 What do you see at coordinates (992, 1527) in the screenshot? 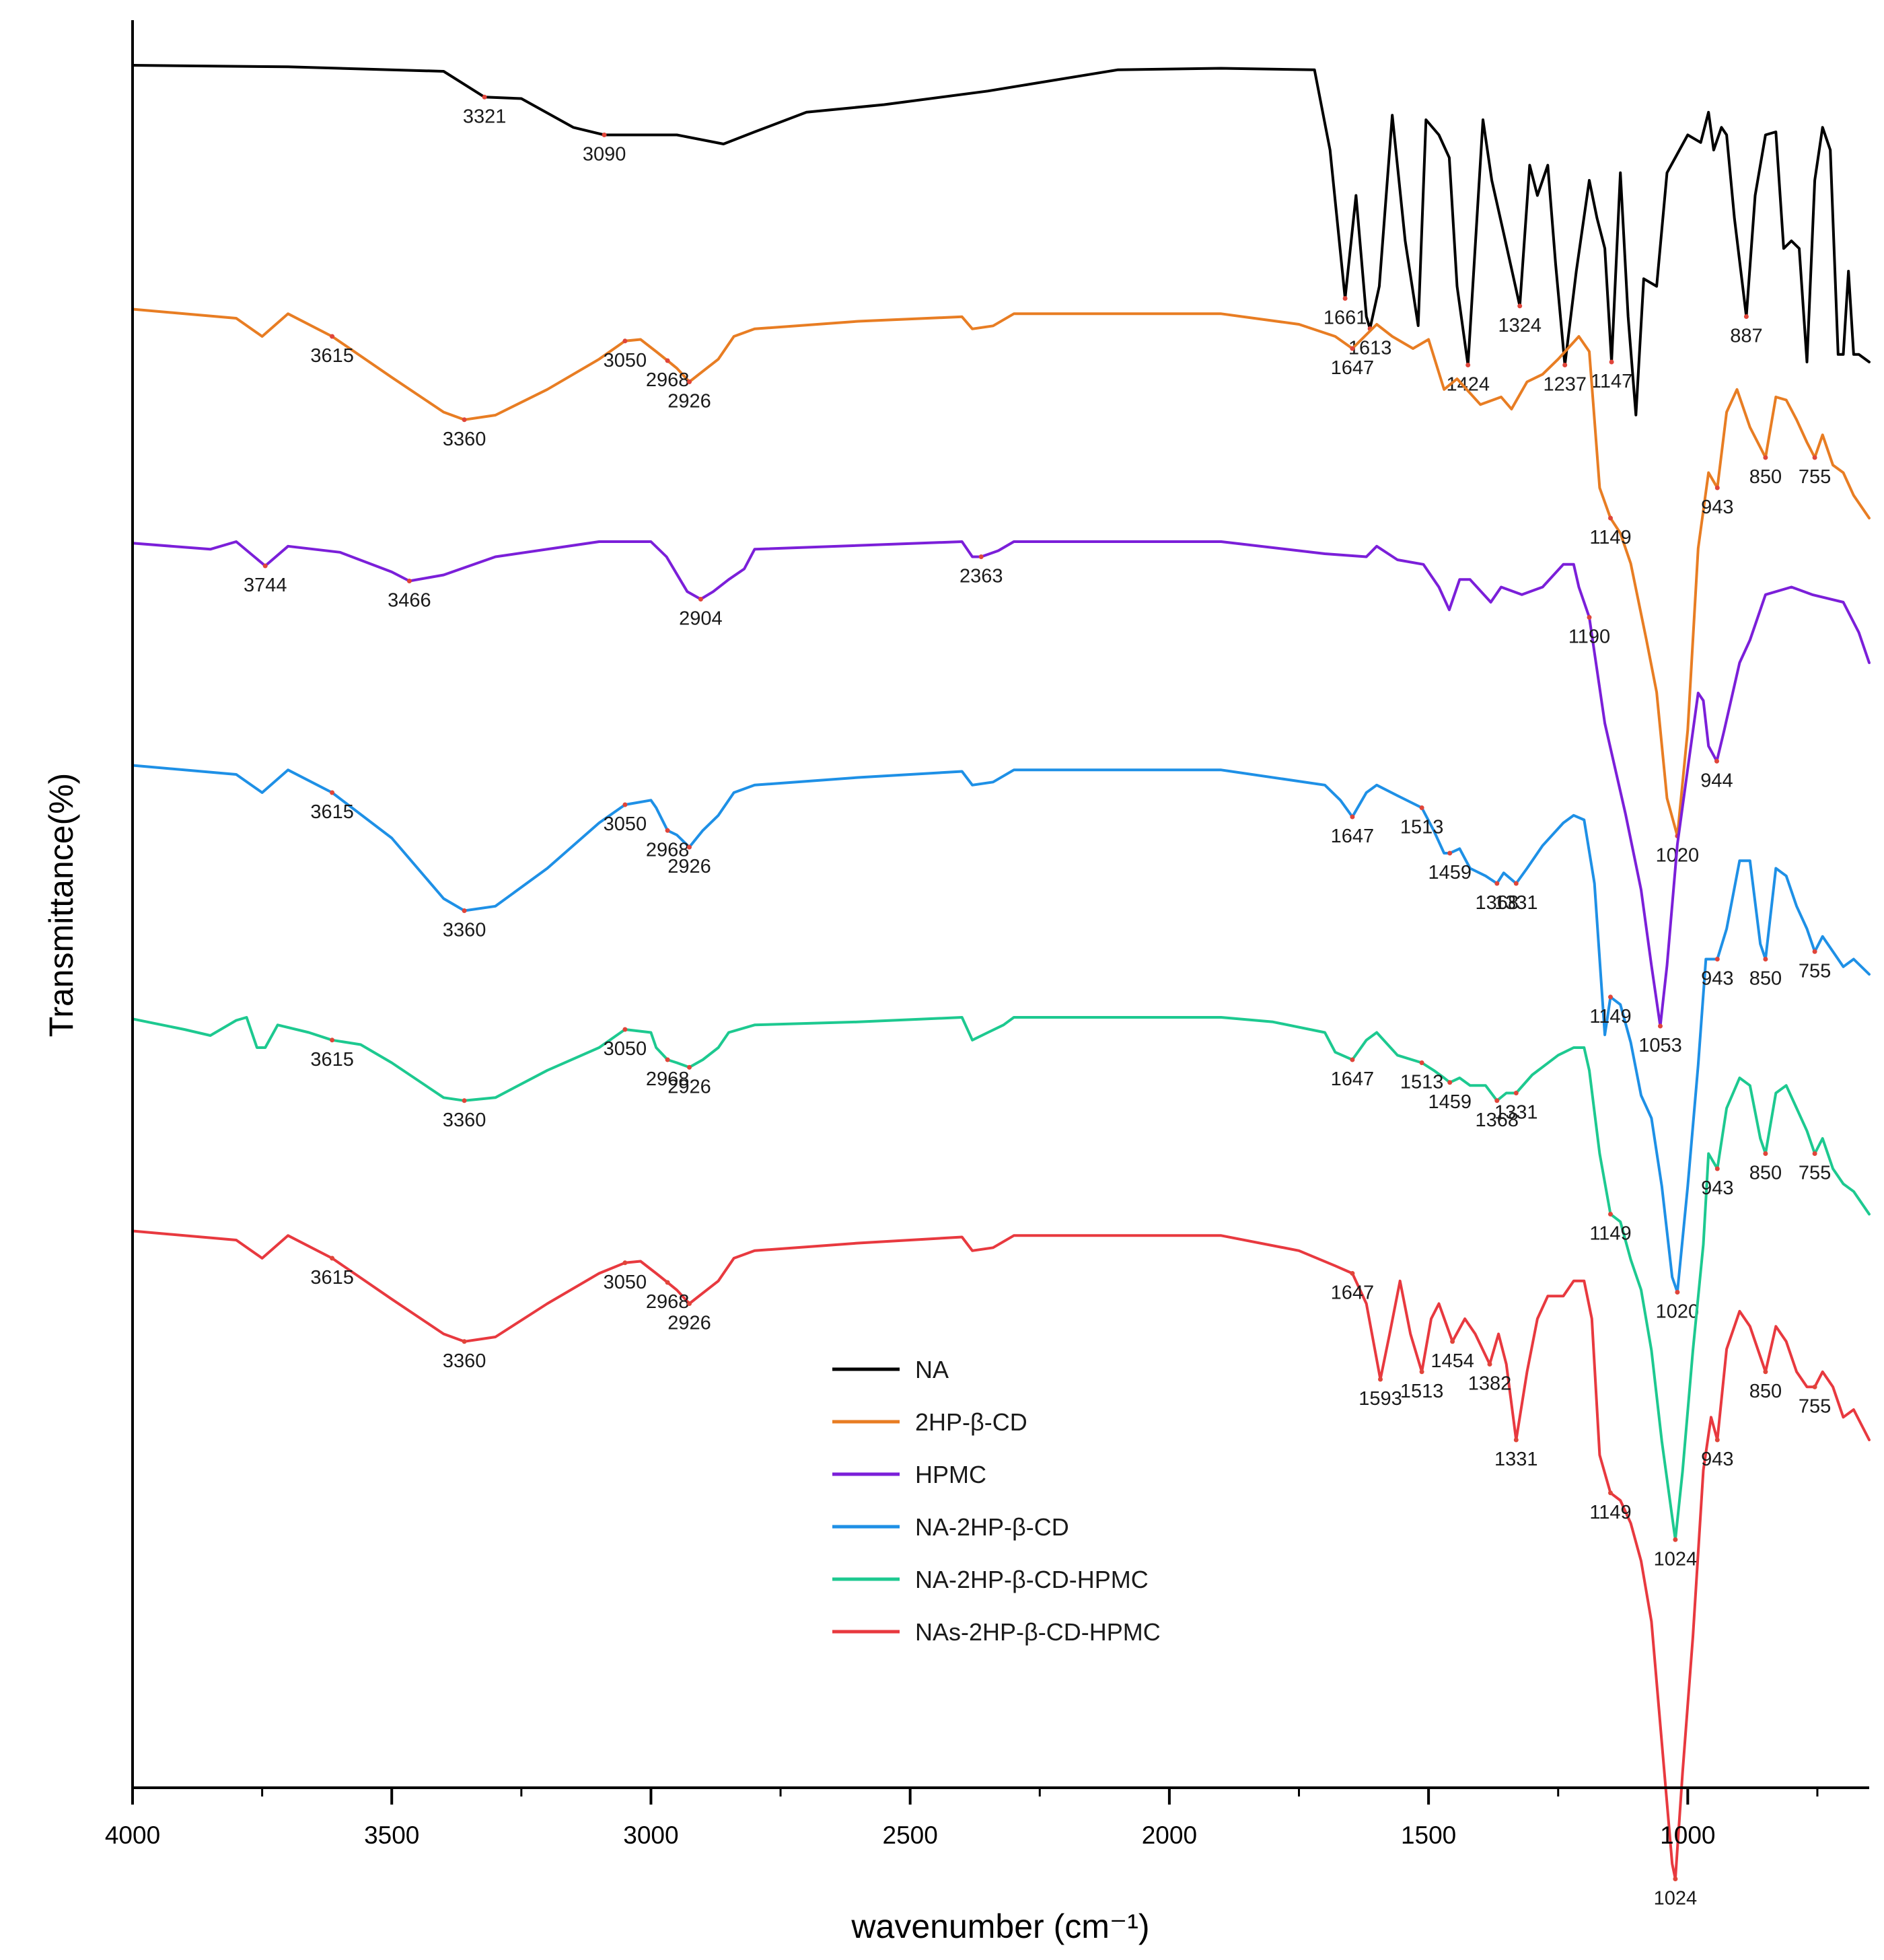
I see `legend-label: NA-2HP-β-CD` at bounding box center [992, 1527].